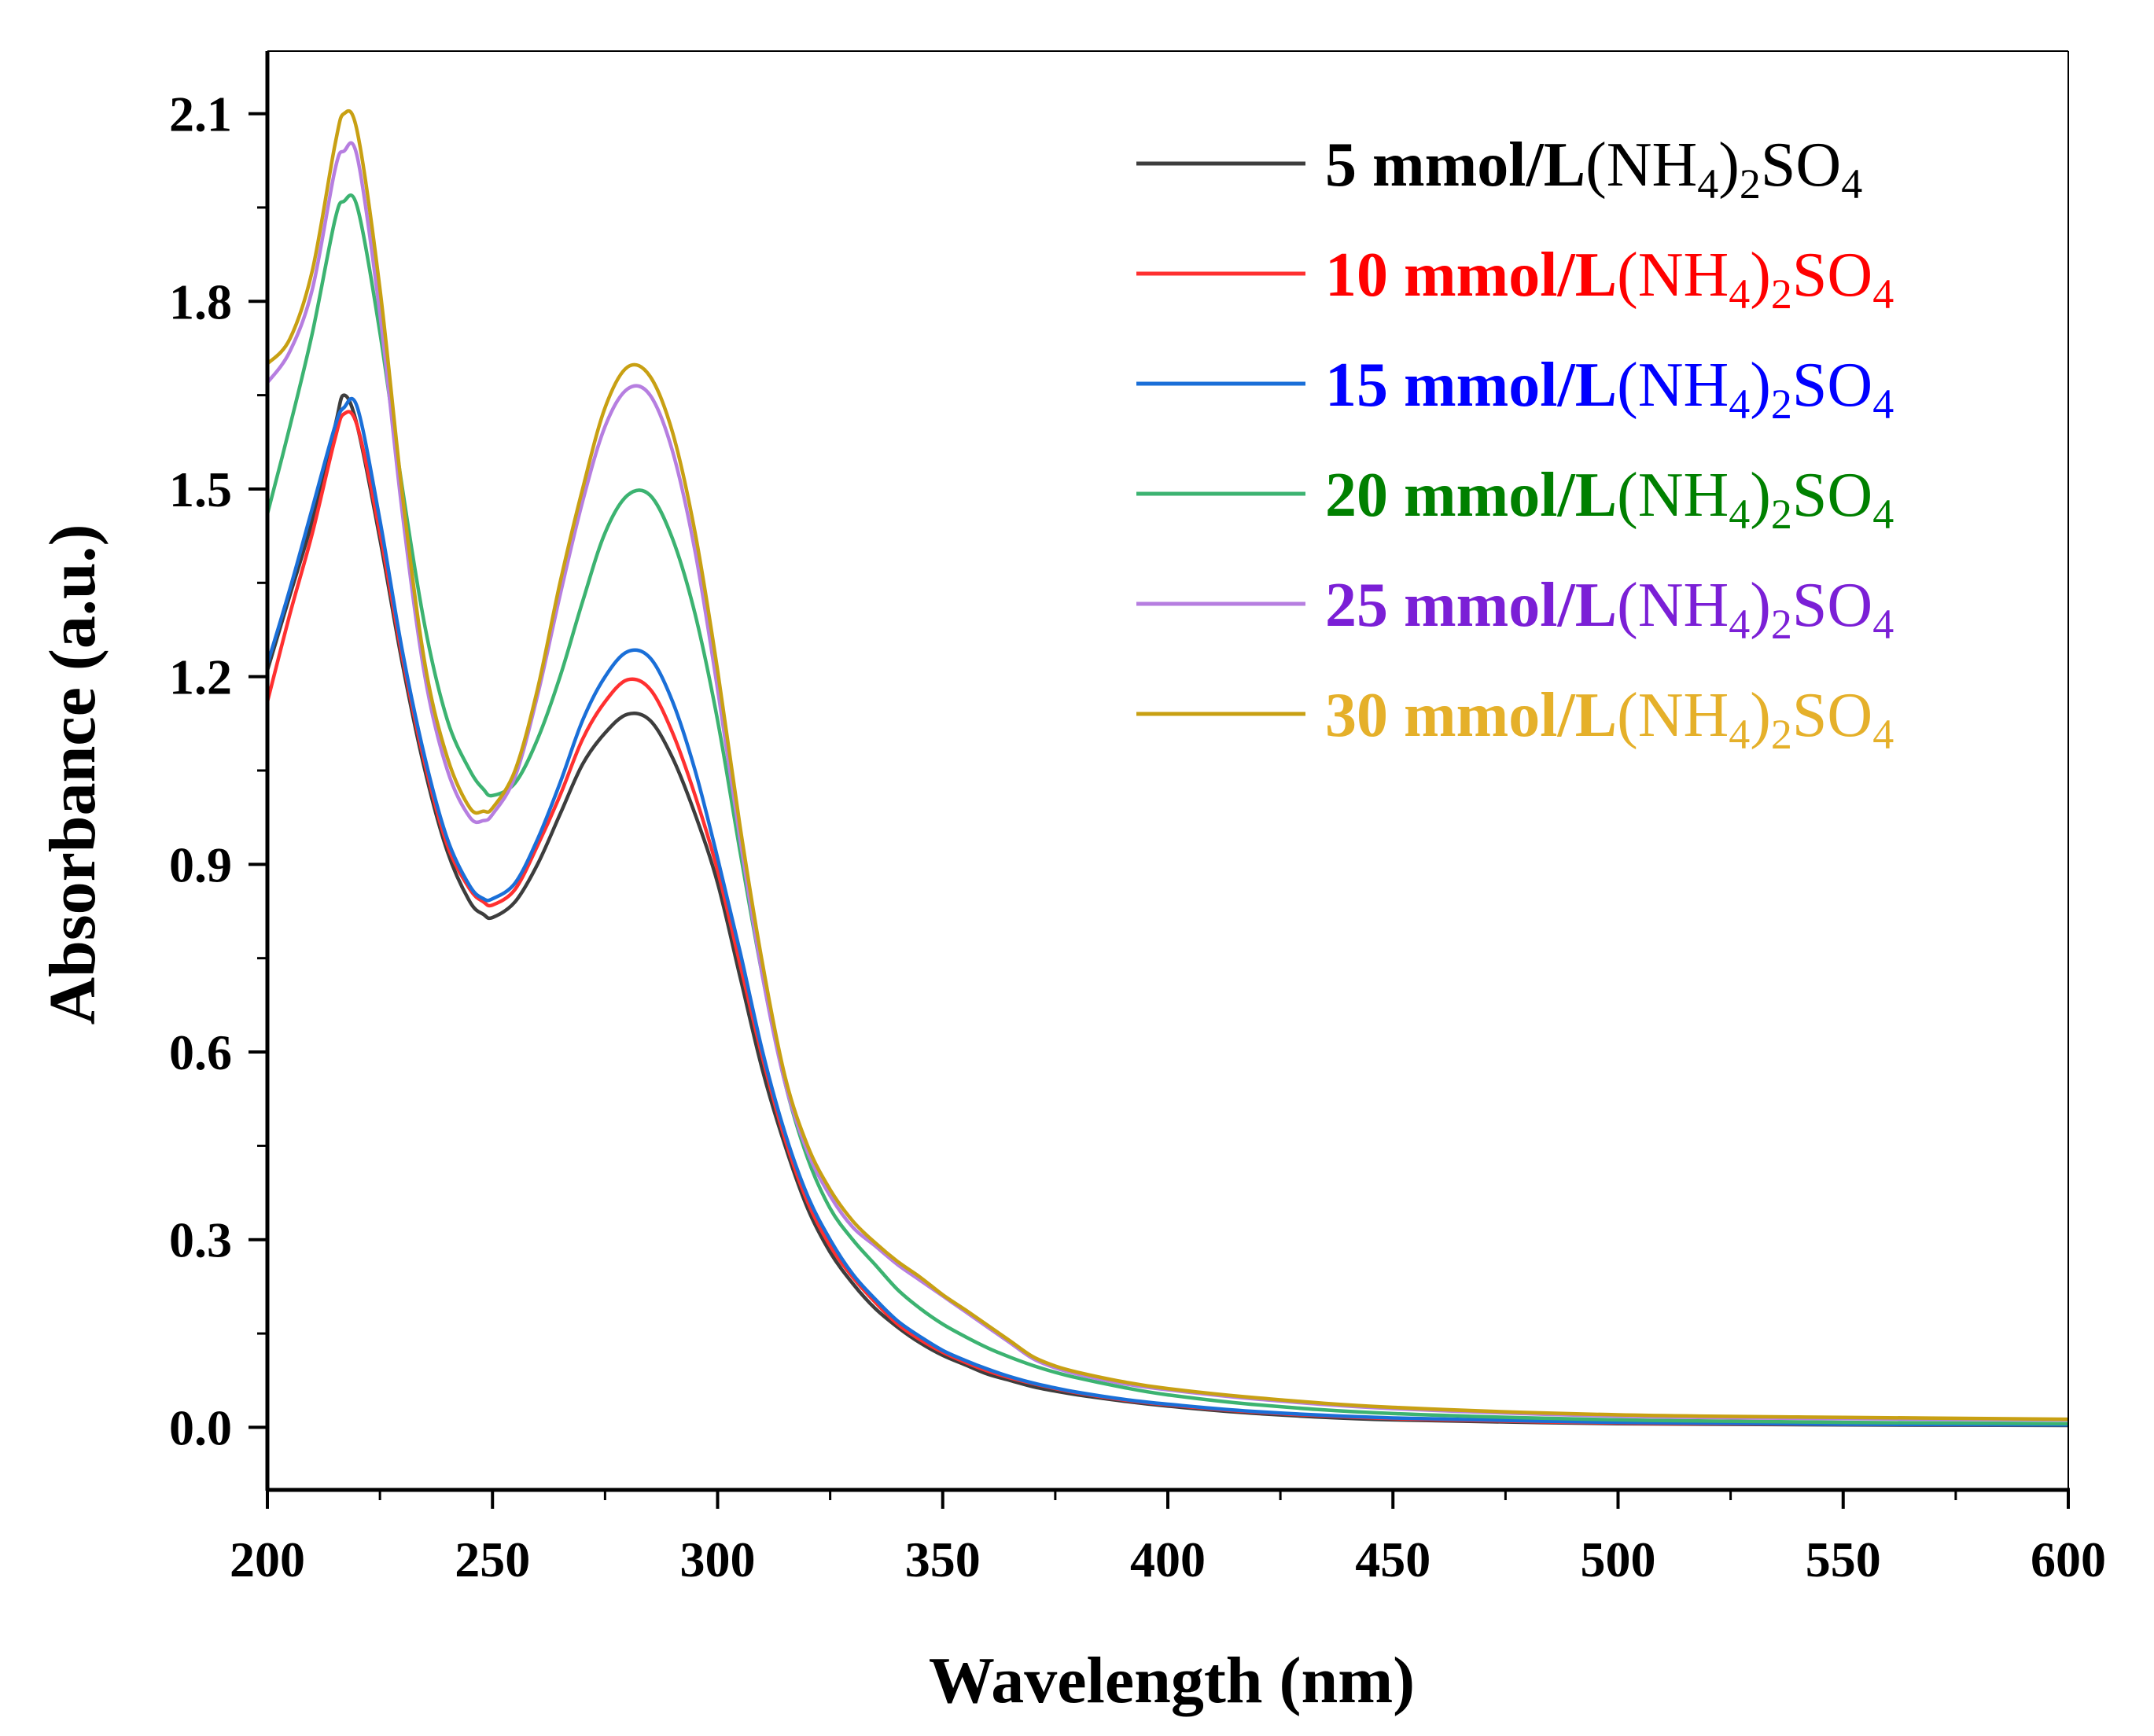 The height and width of the screenshot is (1736, 2154). Describe the element at coordinates (1609, 500) in the screenshot. I see `legend-label-4: 20 mmol/L(NH4)2SO4` at that location.